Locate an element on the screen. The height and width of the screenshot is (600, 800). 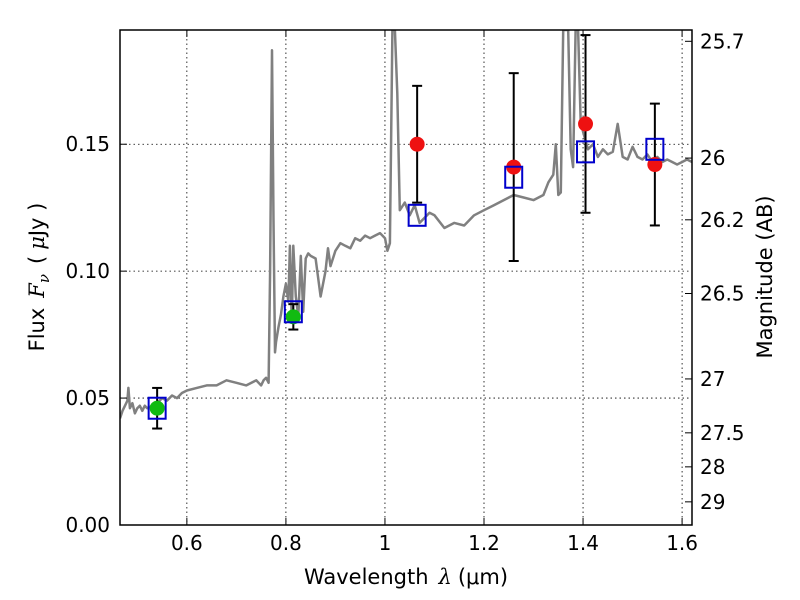
x-tick-label: 0.8 is located at coordinates (286, 543).